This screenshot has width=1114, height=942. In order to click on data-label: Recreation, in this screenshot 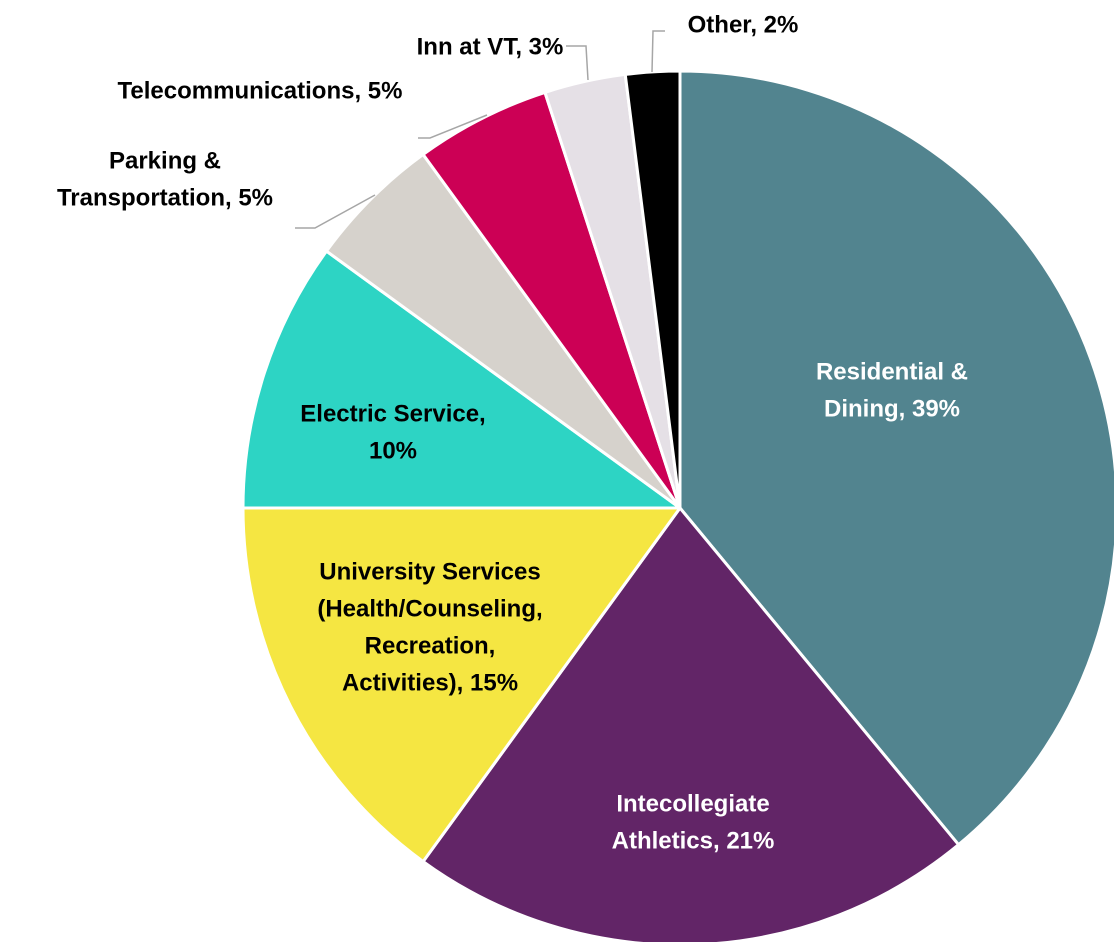, I will do `click(430, 645)`.